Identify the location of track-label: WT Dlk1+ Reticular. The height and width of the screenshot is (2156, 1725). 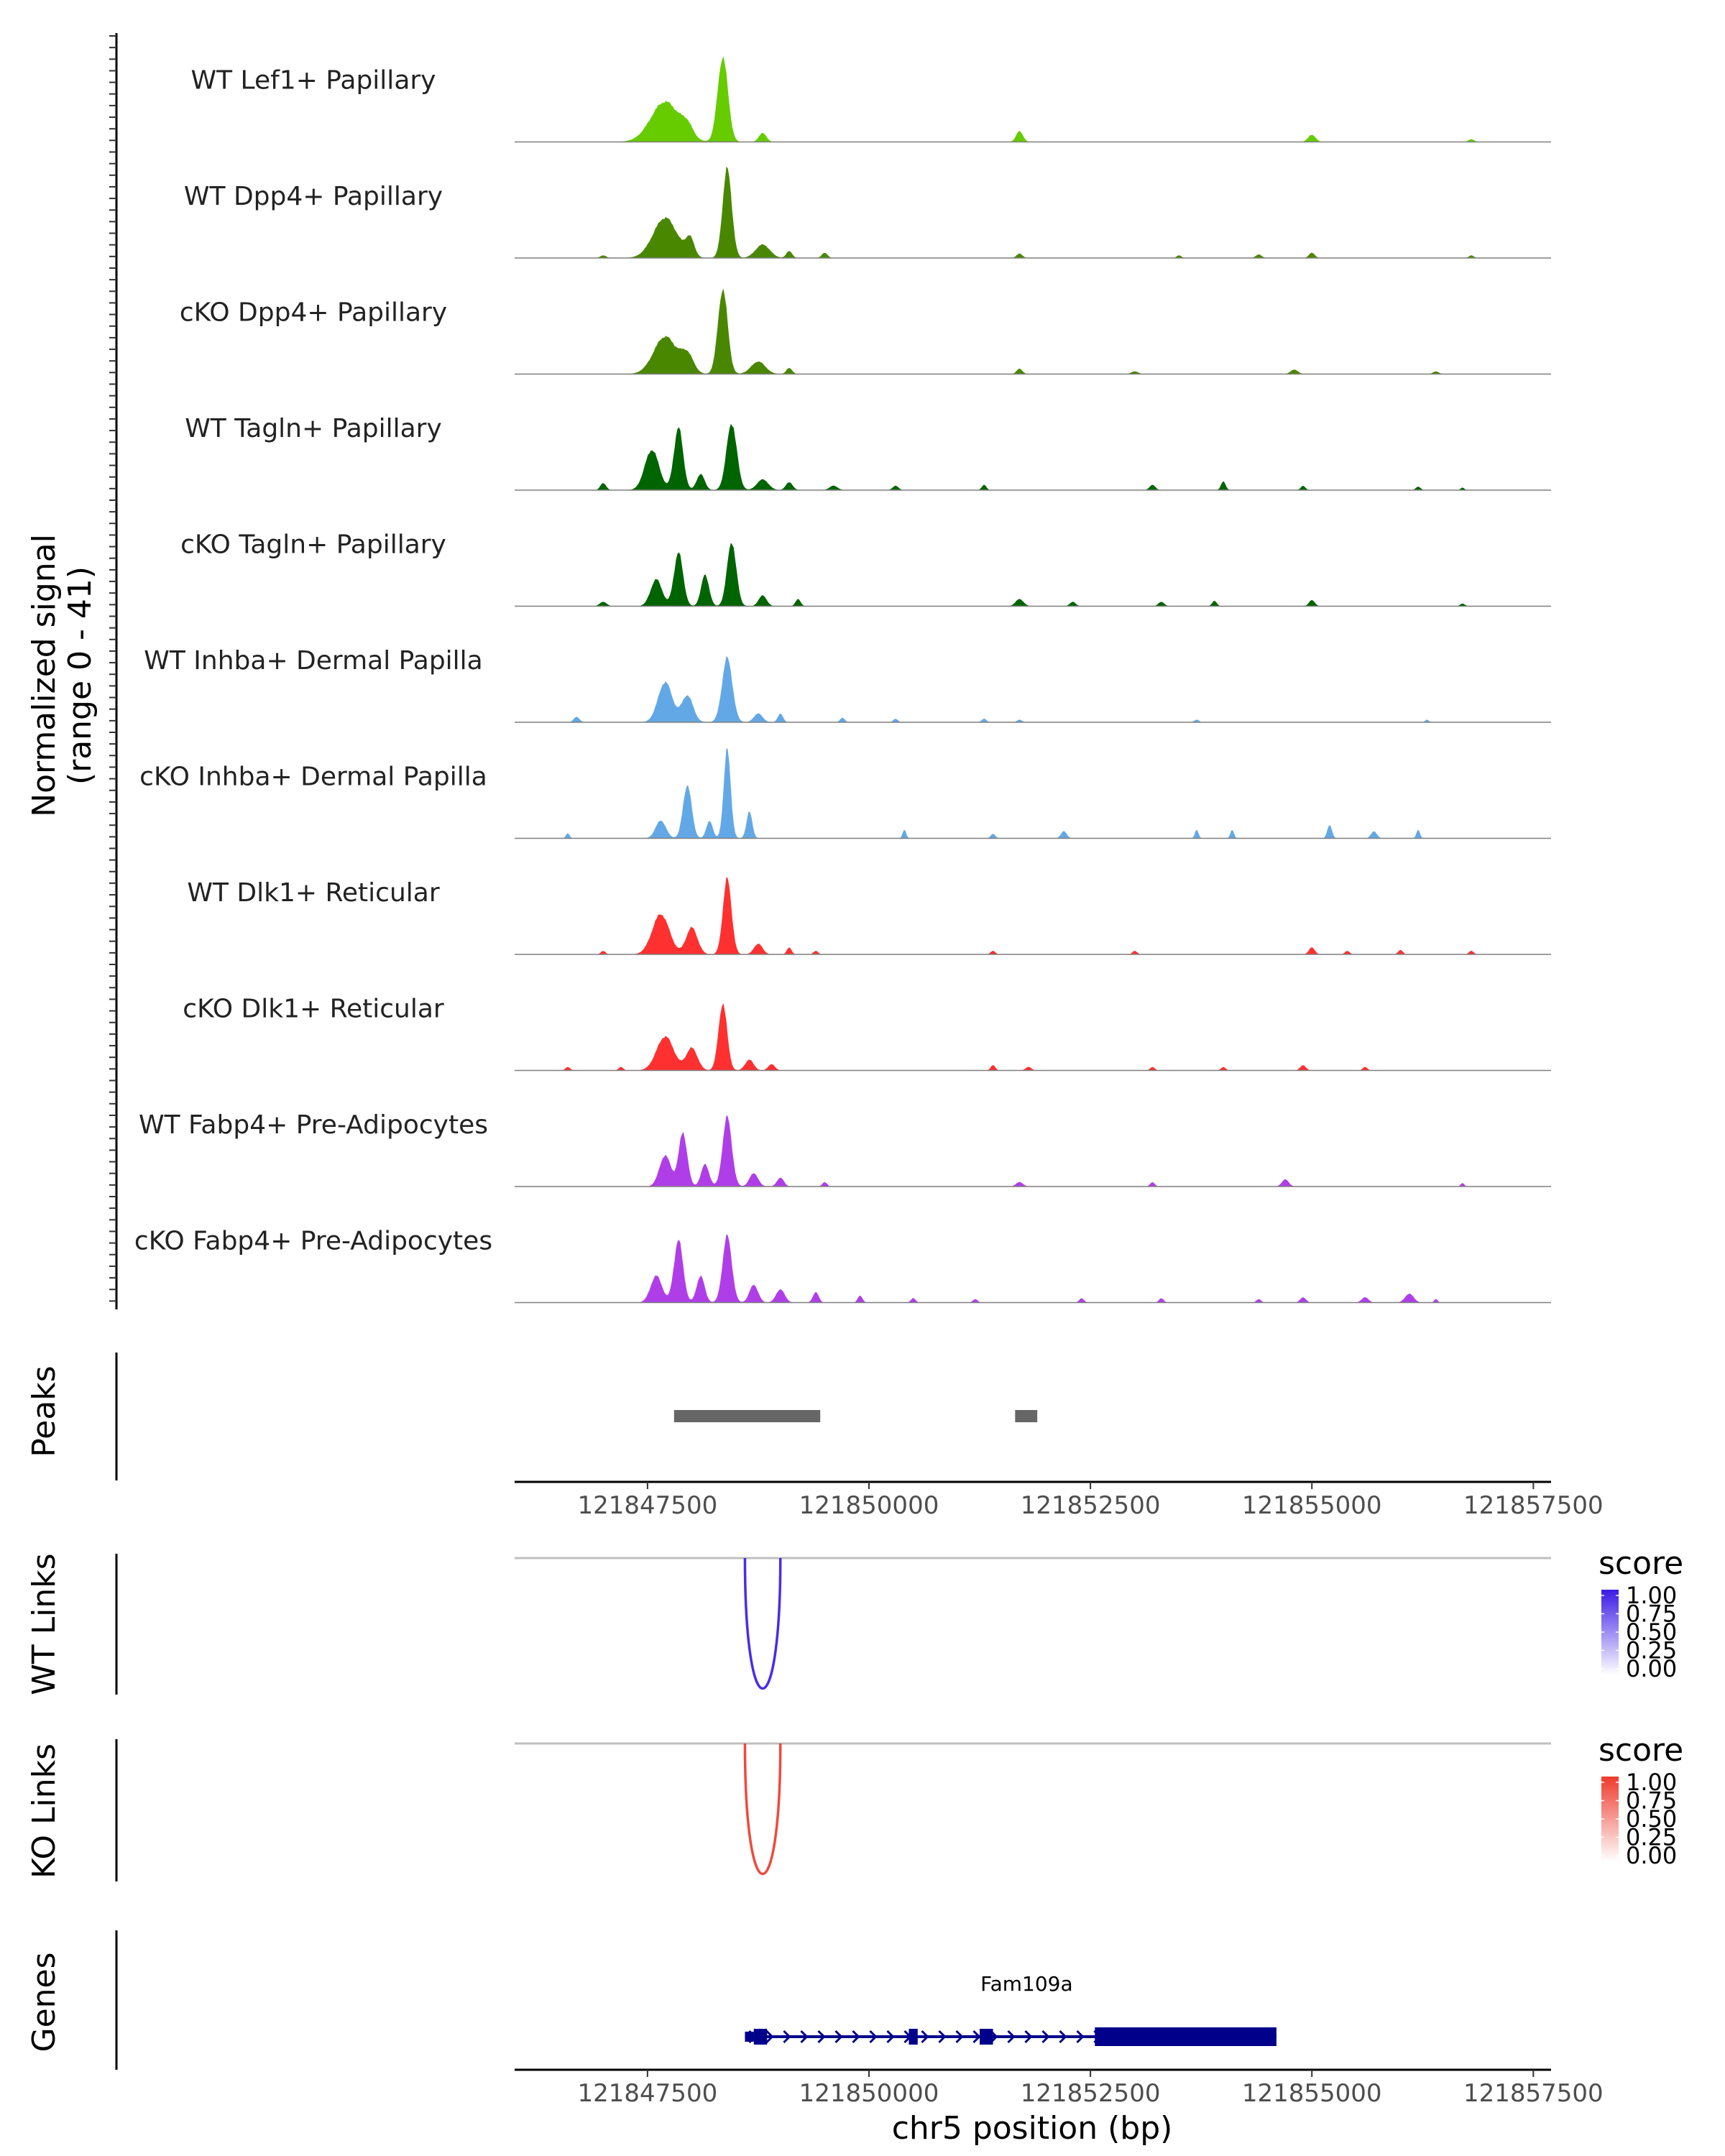
(313, 893).